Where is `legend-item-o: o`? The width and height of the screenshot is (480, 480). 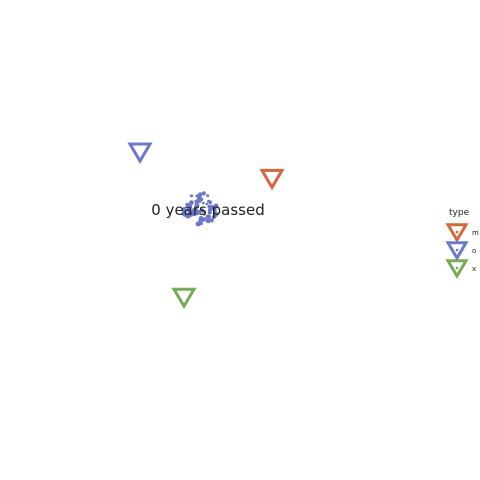 legend-item-o: o is located at coordinates (460, 251).